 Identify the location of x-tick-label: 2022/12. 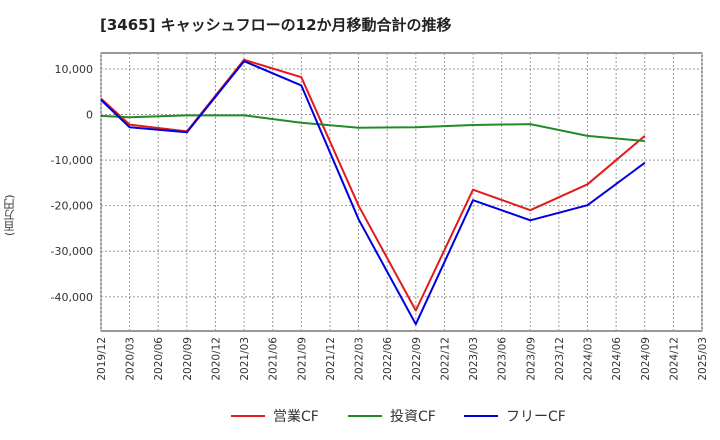
(445, 359).